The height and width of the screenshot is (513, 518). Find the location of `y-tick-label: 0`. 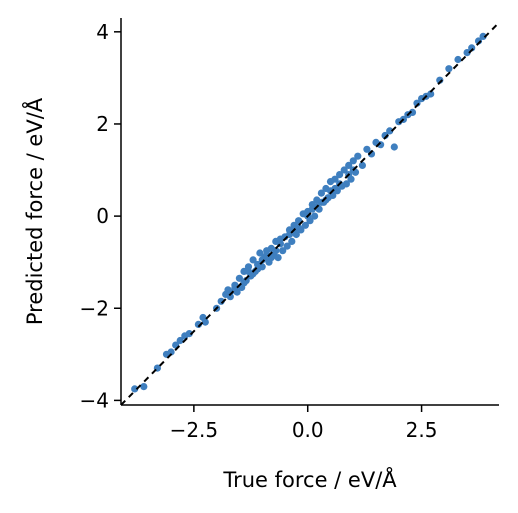

y-tick-label: 0 is located at coordinates (102, 216).